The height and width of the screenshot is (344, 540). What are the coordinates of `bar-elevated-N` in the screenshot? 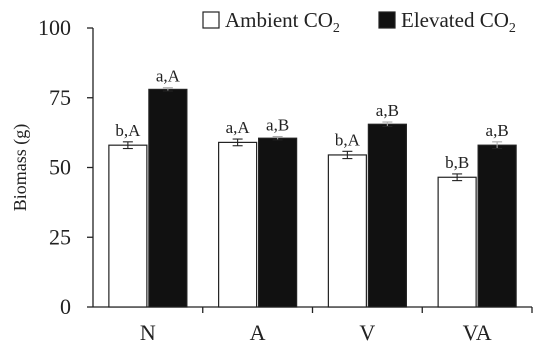 It's located at (168, 198).